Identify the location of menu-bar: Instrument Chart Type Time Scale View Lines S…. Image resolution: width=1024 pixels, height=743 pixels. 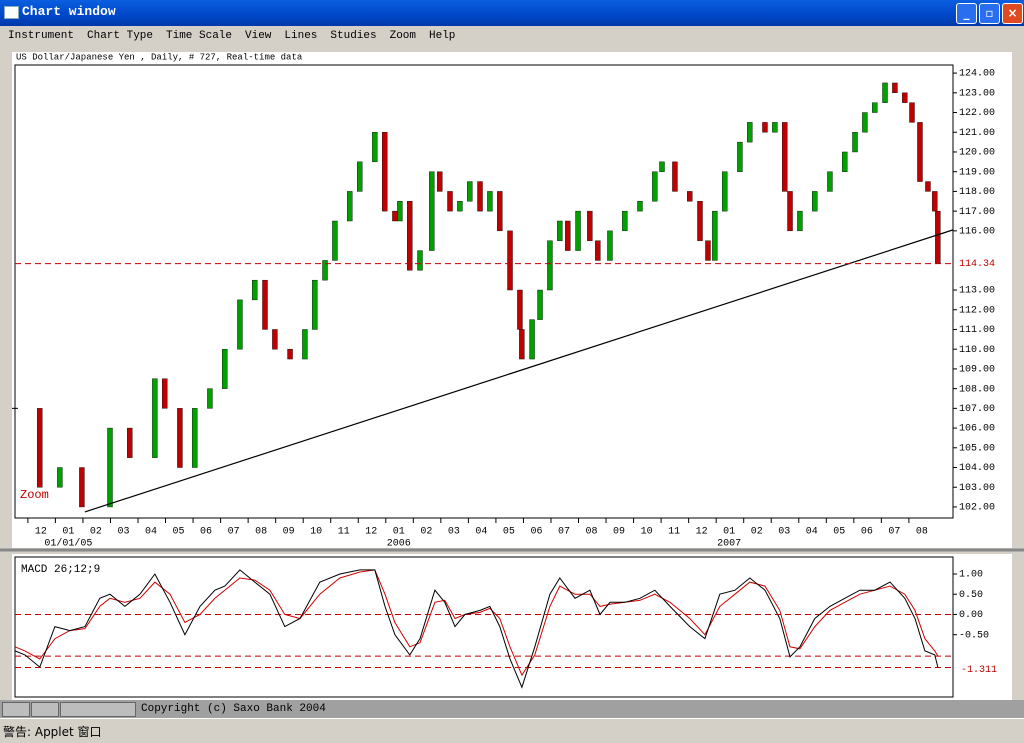
(512, 37).